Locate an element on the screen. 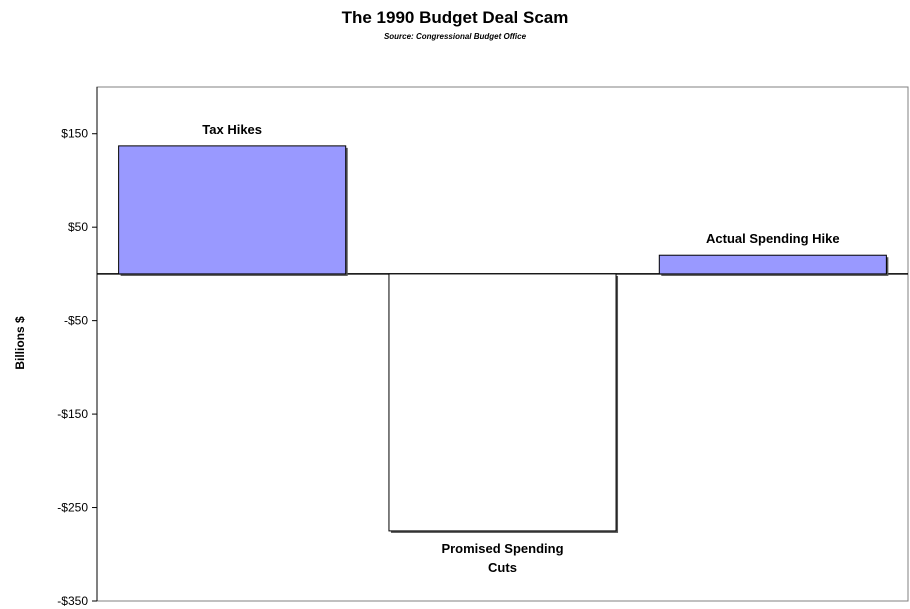 The height and width of the screenshot is (609, 910). chart-subtitle: Source: Congressional Budget Office is located at coordinates (455, 36).